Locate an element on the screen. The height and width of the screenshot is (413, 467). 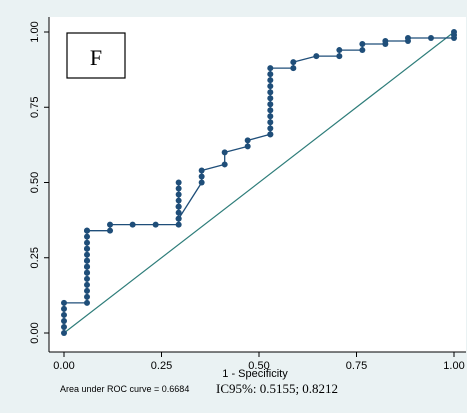
x-tick-label: 0.50 is located at coordinates (258, 366).